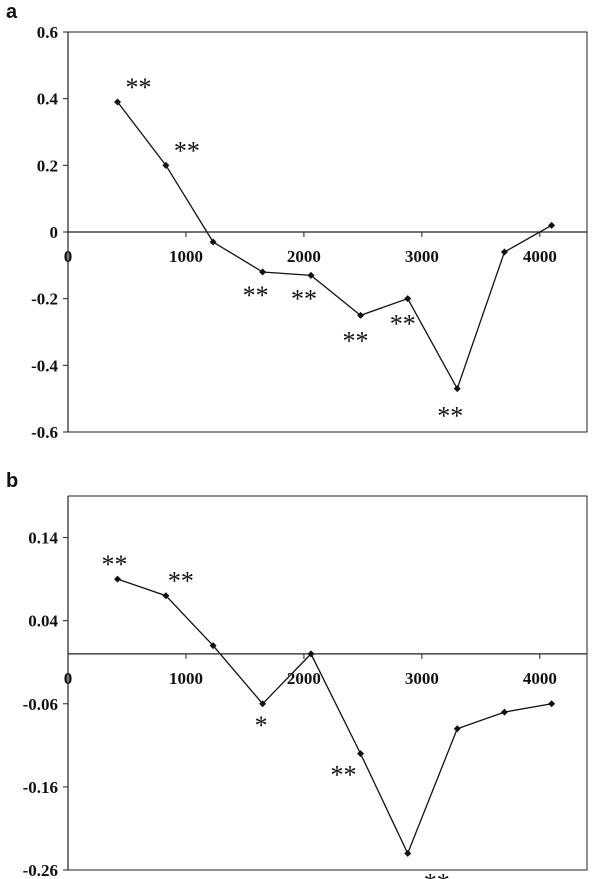  I want to click on y-tick-label: -0.4, so click(44, 365).